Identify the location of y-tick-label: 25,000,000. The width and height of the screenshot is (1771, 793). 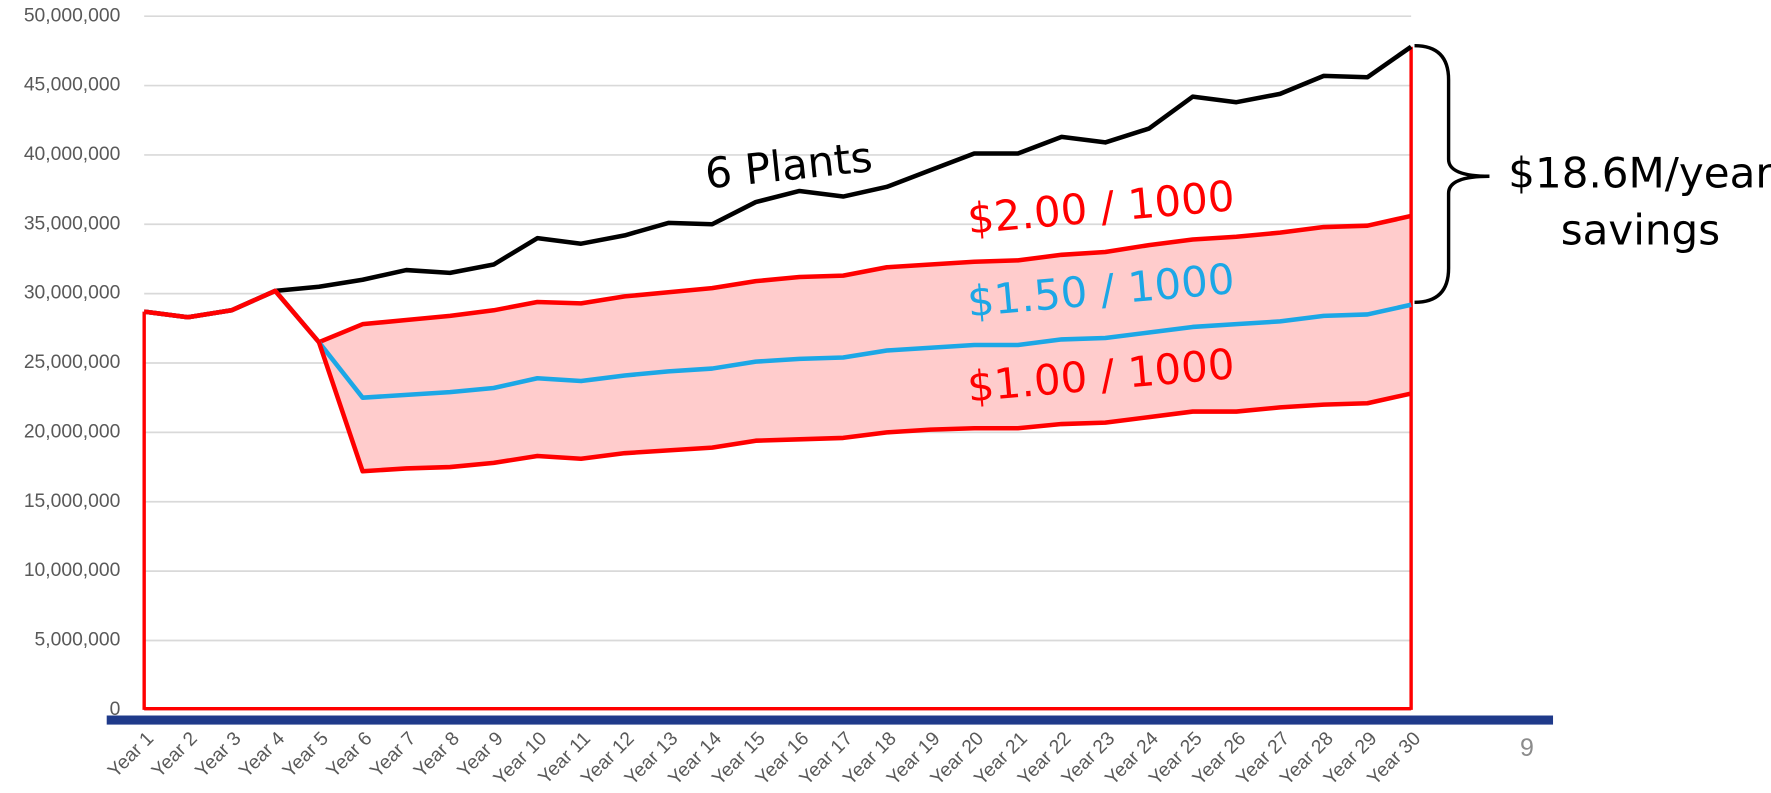
(72, 362).